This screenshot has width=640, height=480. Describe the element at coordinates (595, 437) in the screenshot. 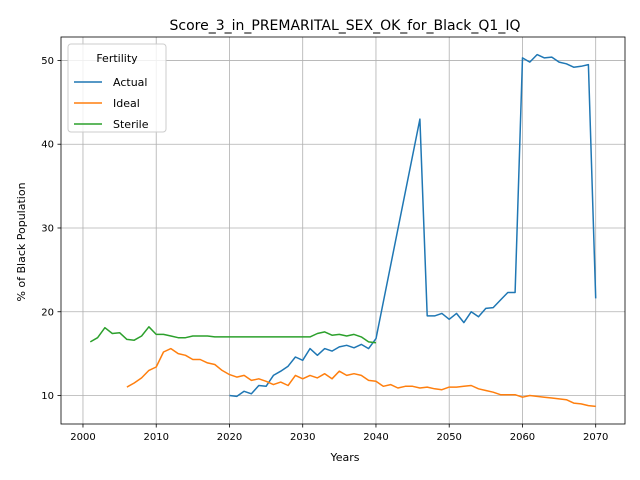

I see `x-tick-label: 2070` at that location.